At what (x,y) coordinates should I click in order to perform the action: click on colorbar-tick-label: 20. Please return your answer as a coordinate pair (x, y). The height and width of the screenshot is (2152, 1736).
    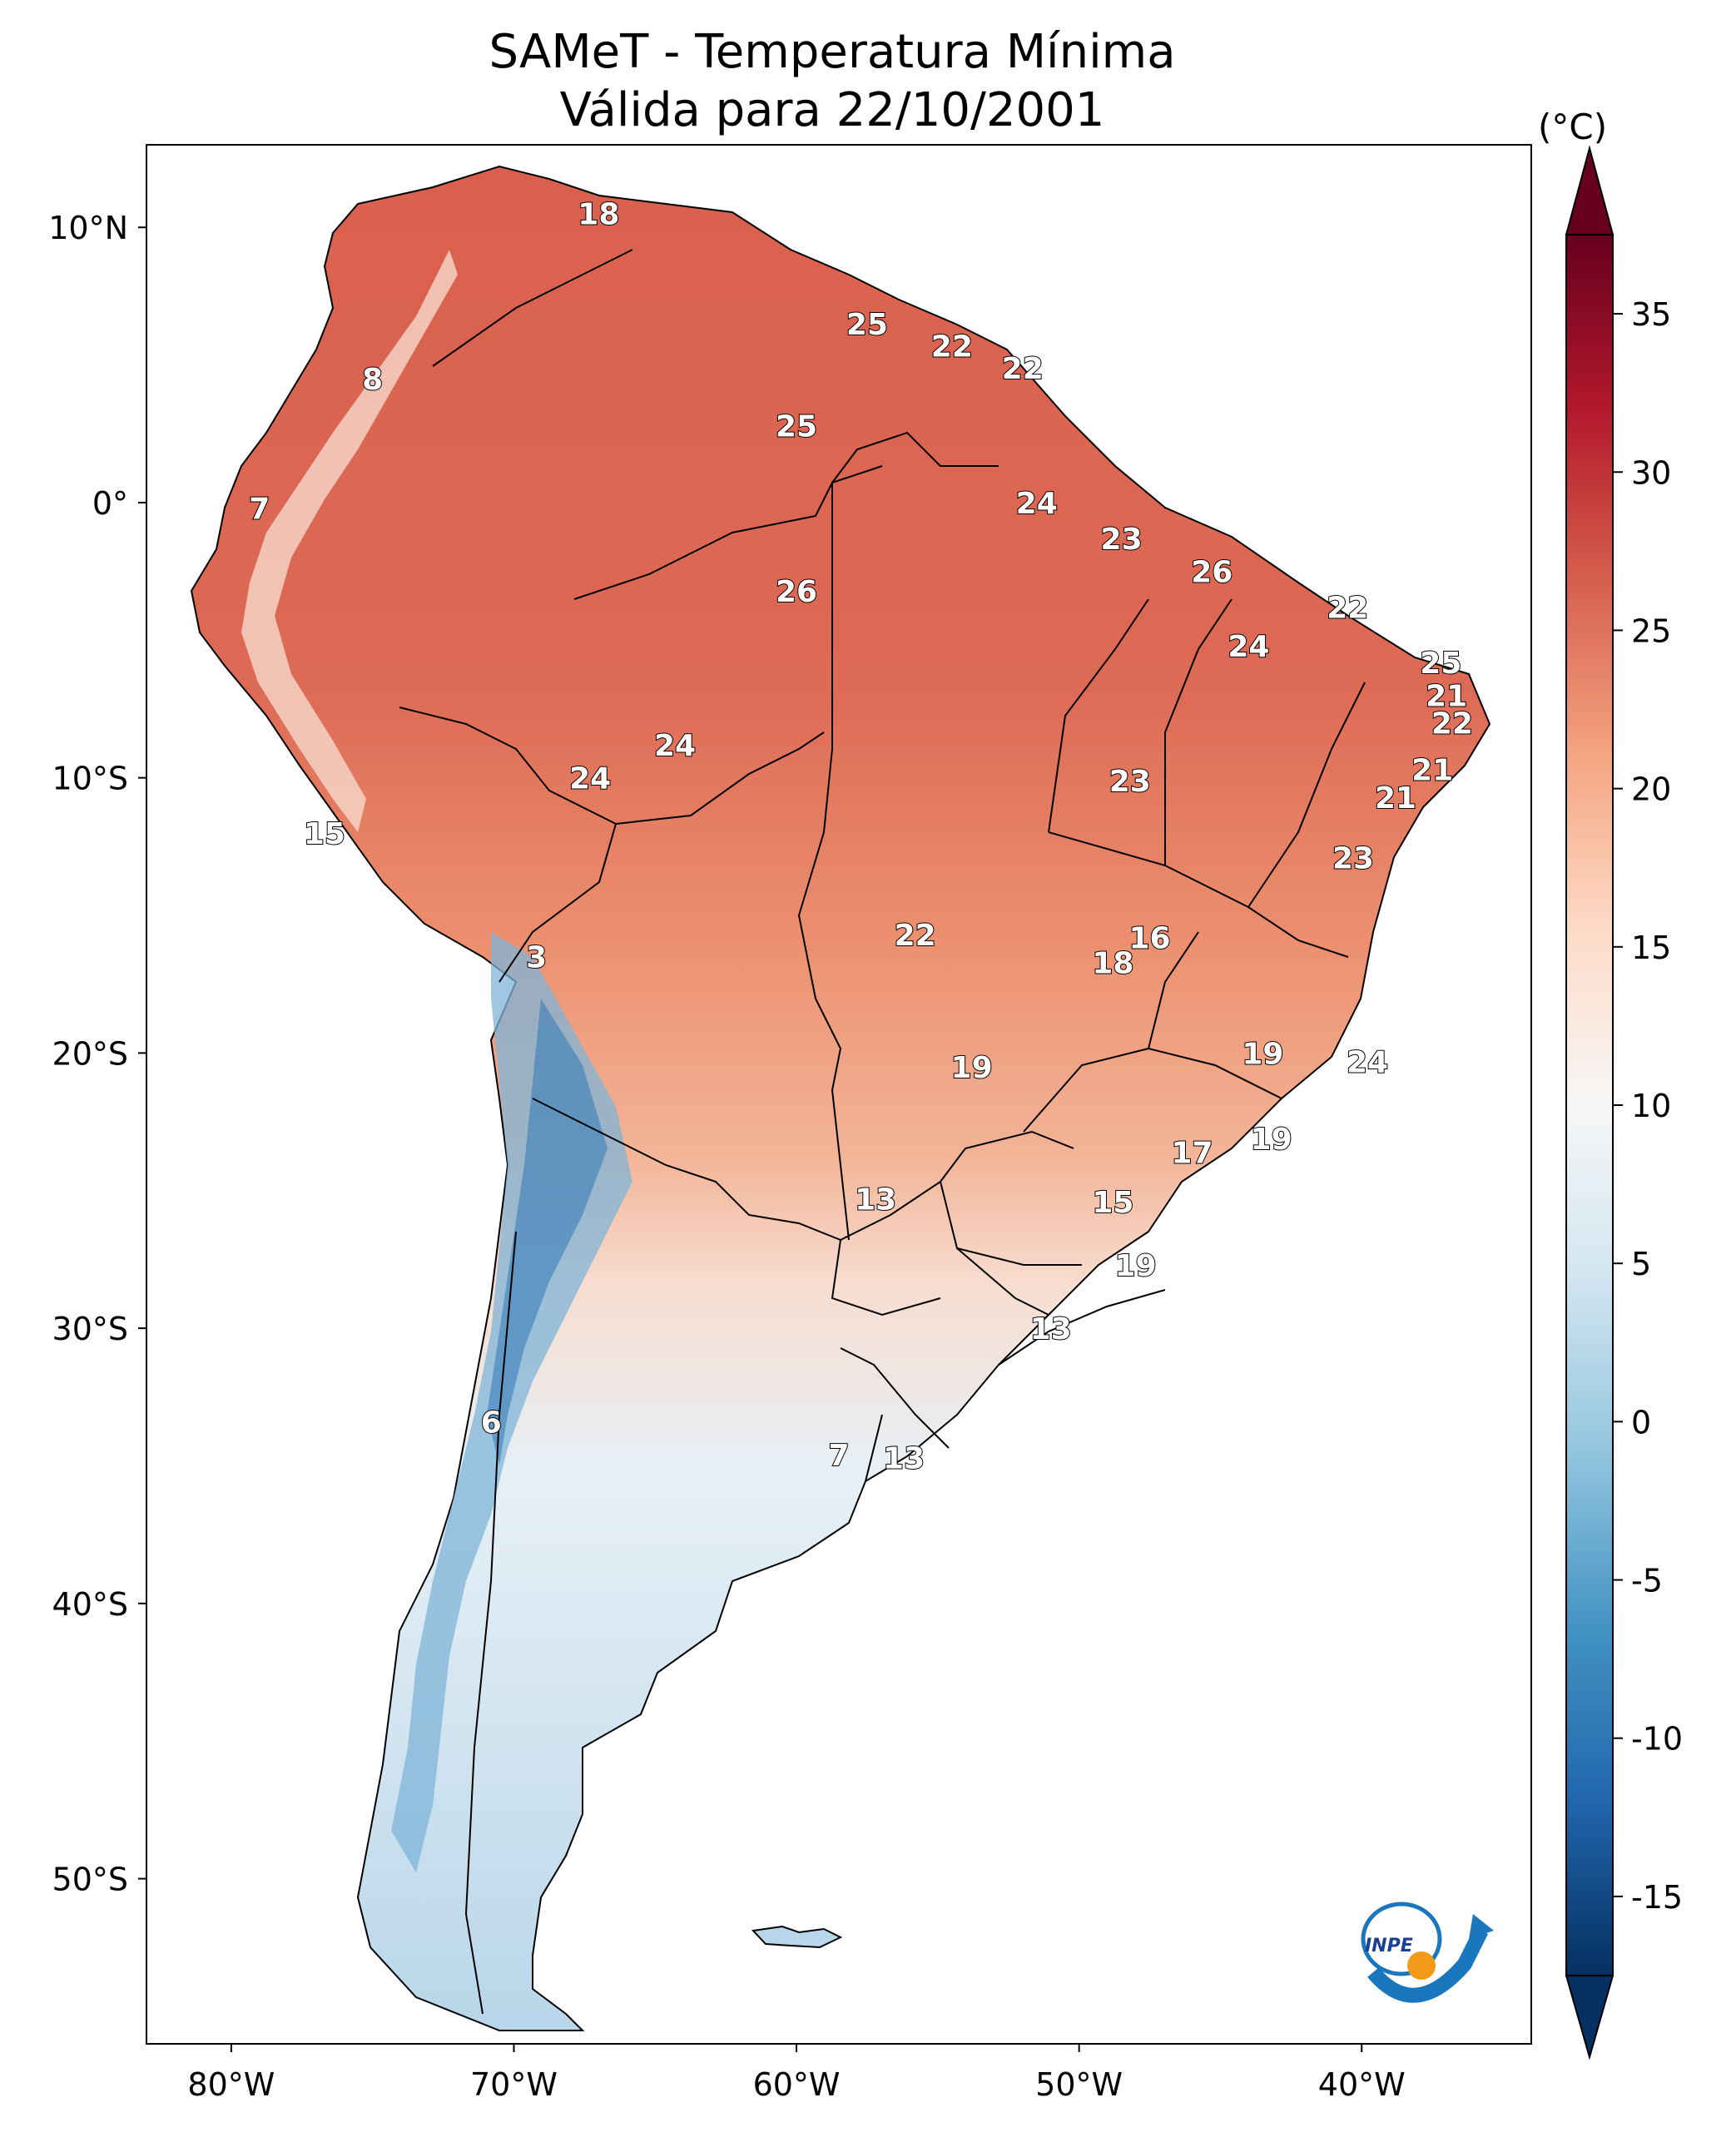
    Looking at the image, I should click on (1651, 789).